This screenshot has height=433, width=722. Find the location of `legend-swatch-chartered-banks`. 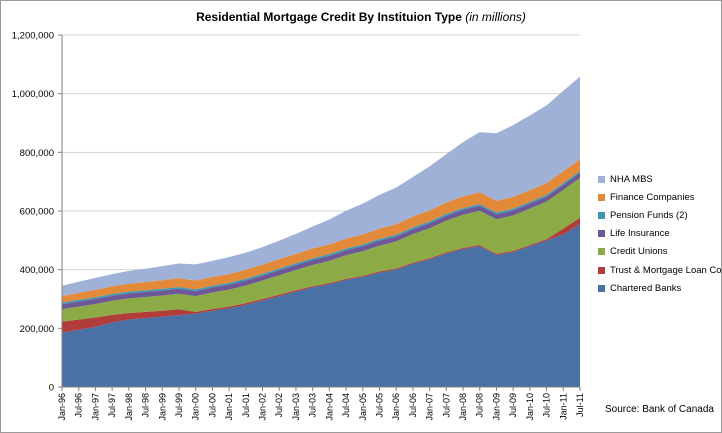

legend-swatch-chartered-banks is located at coordinates (601, 288).